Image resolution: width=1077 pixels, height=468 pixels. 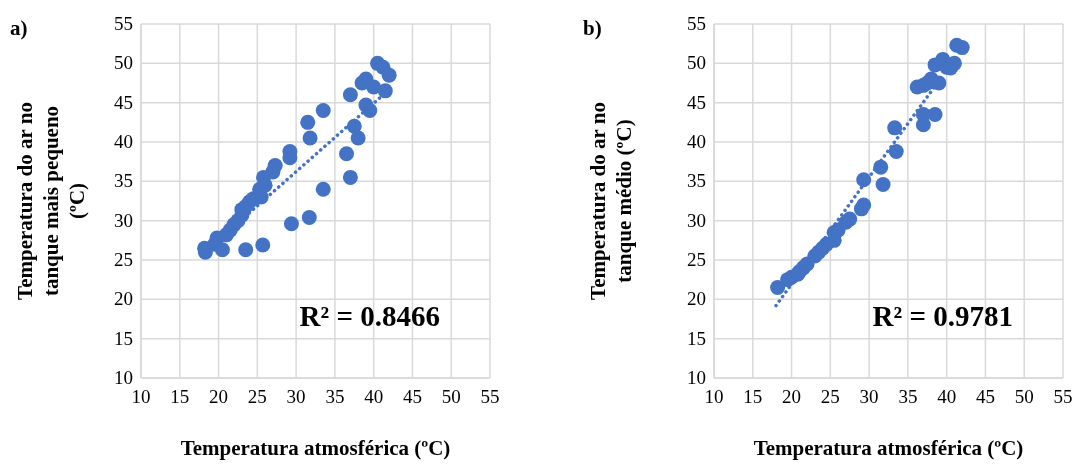 I want to click on y-axis-title: Temperatura do ar no tanque mais pequeno (ºC), so click(x=51, y=201).